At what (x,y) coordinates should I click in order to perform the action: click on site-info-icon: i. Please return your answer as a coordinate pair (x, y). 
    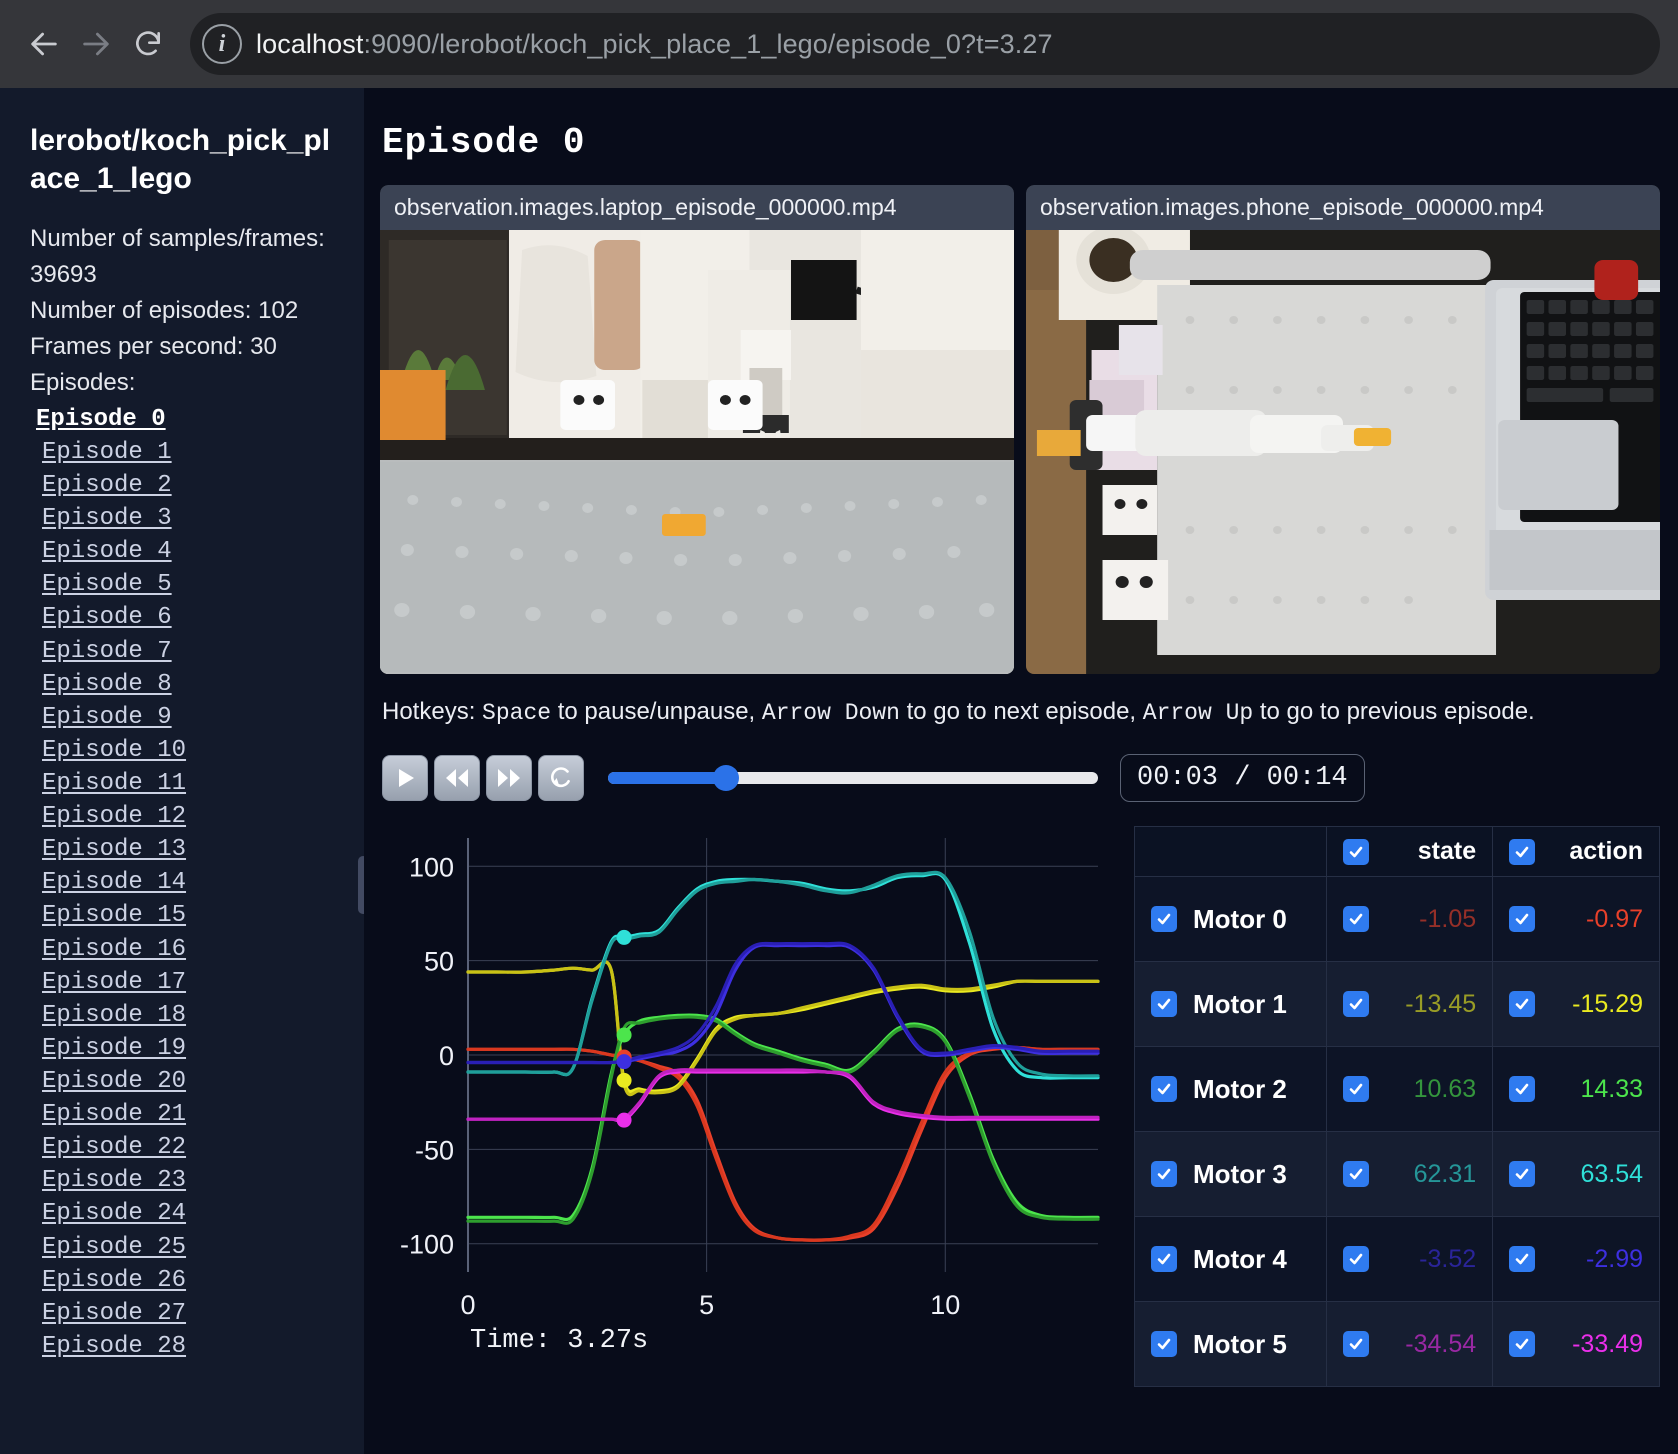
    Looking at the image, I should click on (222, 44).